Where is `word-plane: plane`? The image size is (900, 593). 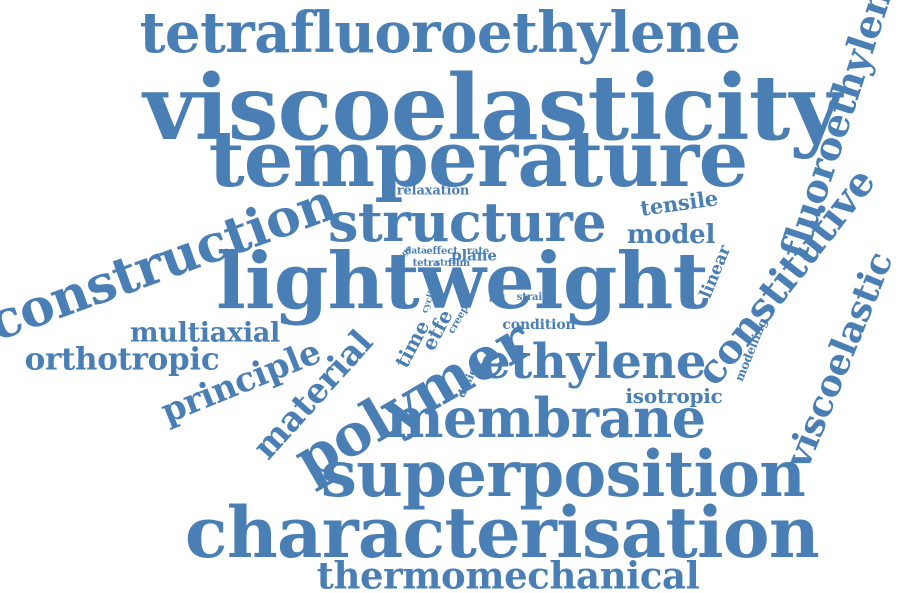
word-plane: plane is located at coordinates (474, 255).